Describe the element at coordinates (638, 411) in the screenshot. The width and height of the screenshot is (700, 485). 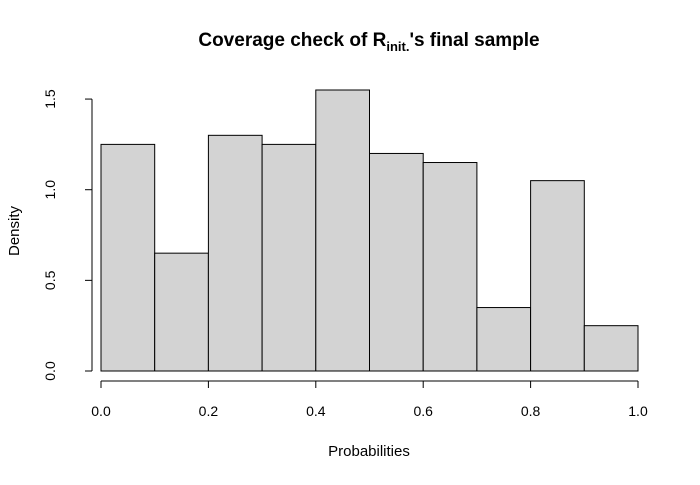
I see `x-tick-label: 1.0` at that location.